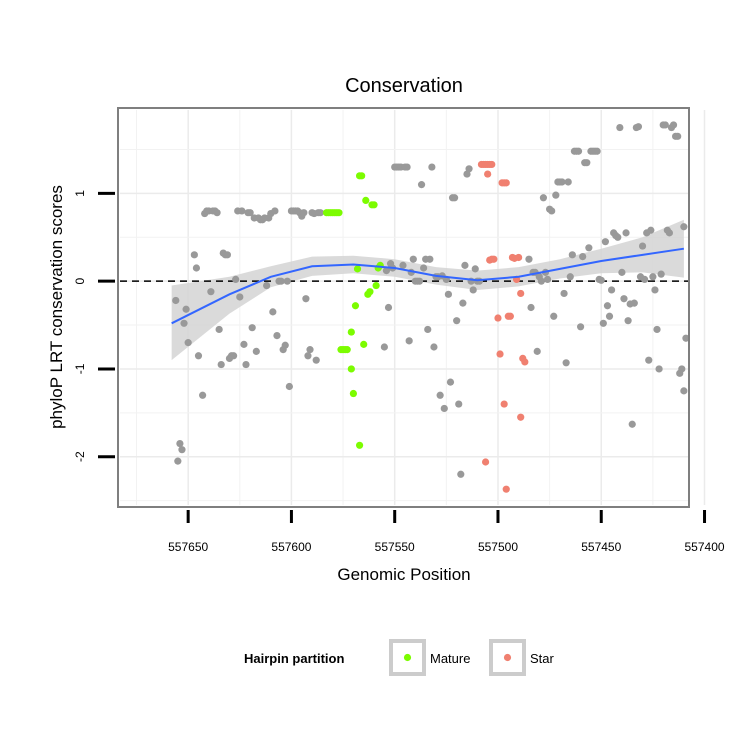 The width and height of the screenshot is (750, 750). Describe the element at coordinates (507, 657) in the screenshot. I see `legend-key-star` at that location.